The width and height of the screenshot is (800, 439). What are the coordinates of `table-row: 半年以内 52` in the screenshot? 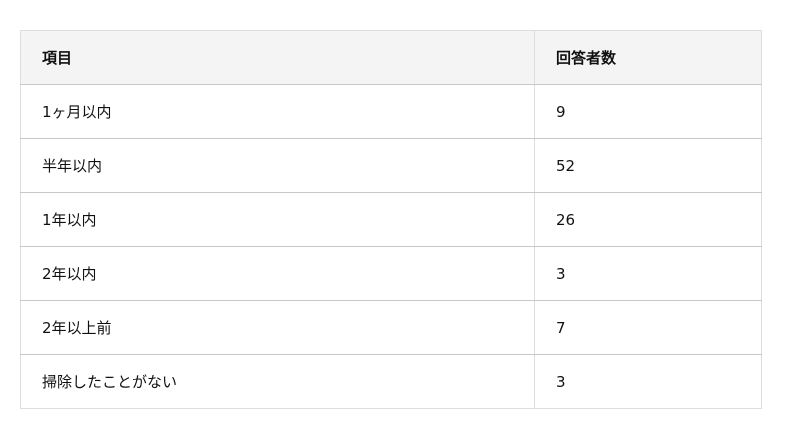 It's located at (391, 165).